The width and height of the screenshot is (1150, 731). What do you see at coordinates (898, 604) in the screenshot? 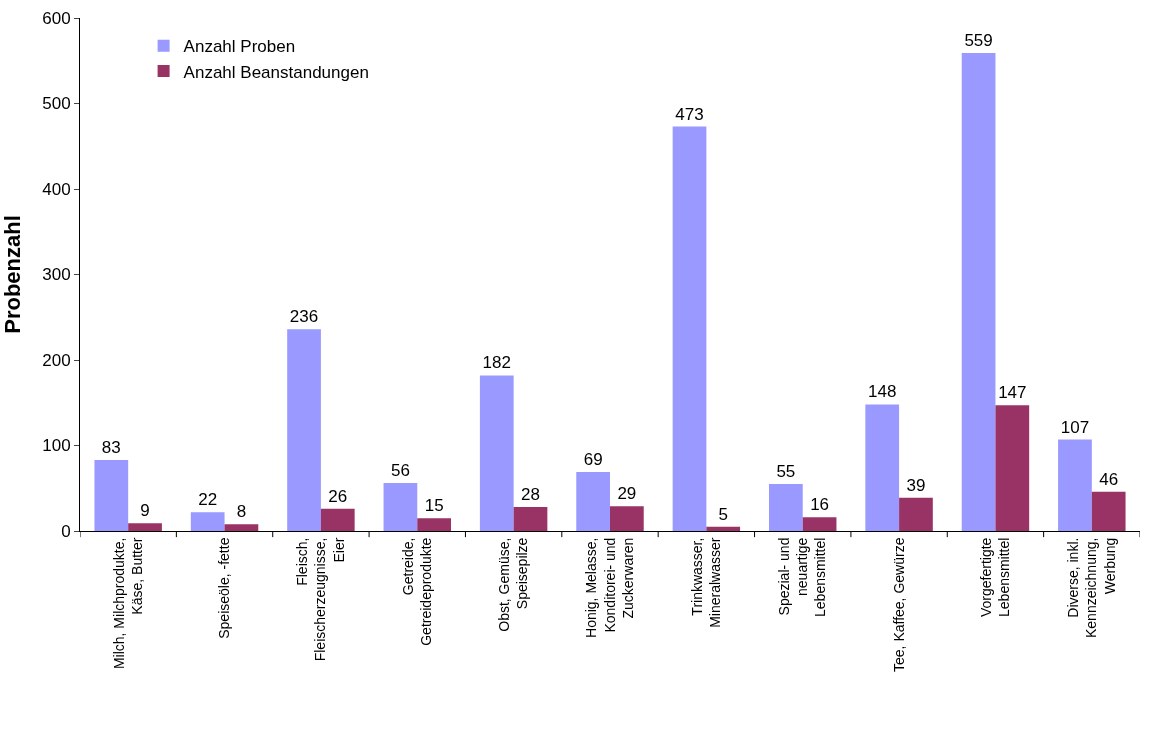
I see `x-tick-label: Tee, Kaffee, Gewürze` at bounding box center [898, 604].